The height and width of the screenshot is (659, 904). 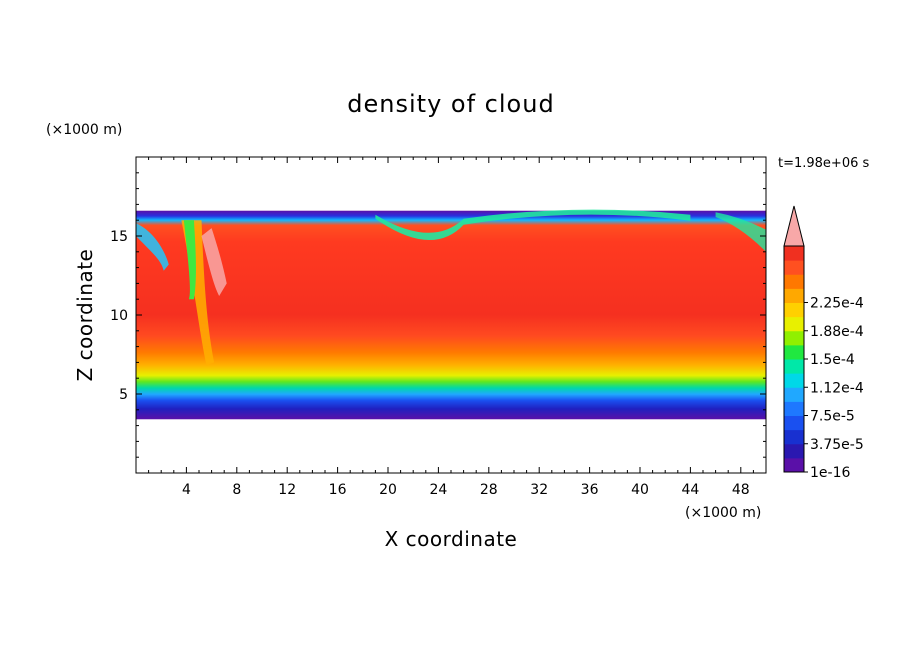 I want to click on y-tick-label: 10, so click(x=119, y=316).